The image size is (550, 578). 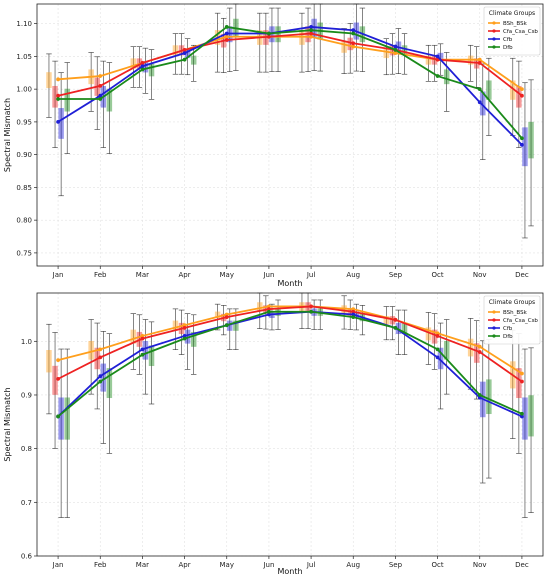 What do you see at coordinates (24, 90) in the screenshot?
I see `y-tick-label: 1.00` at bounding box center [24, 90].